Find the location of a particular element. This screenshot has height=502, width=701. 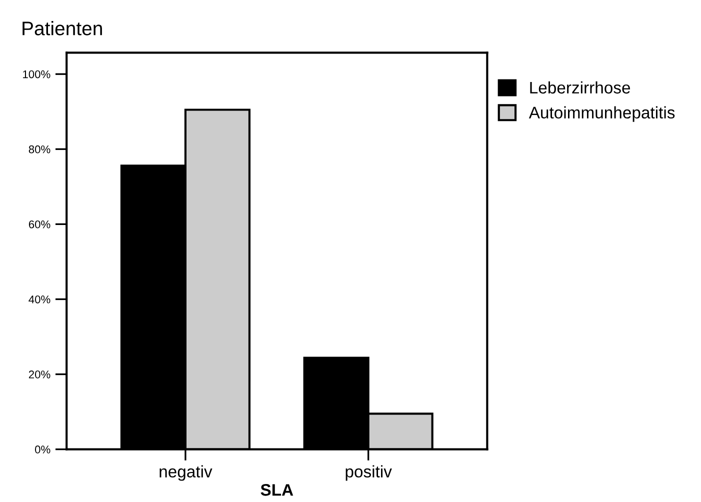

x-tick-label: positiv is located at coordinates (369, 473).